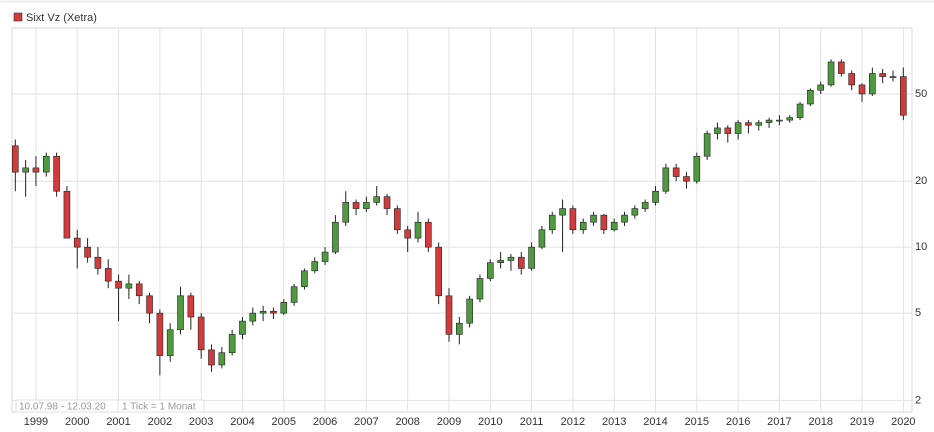  I want to click on x-tick-label: 2008, so click(407, 422).